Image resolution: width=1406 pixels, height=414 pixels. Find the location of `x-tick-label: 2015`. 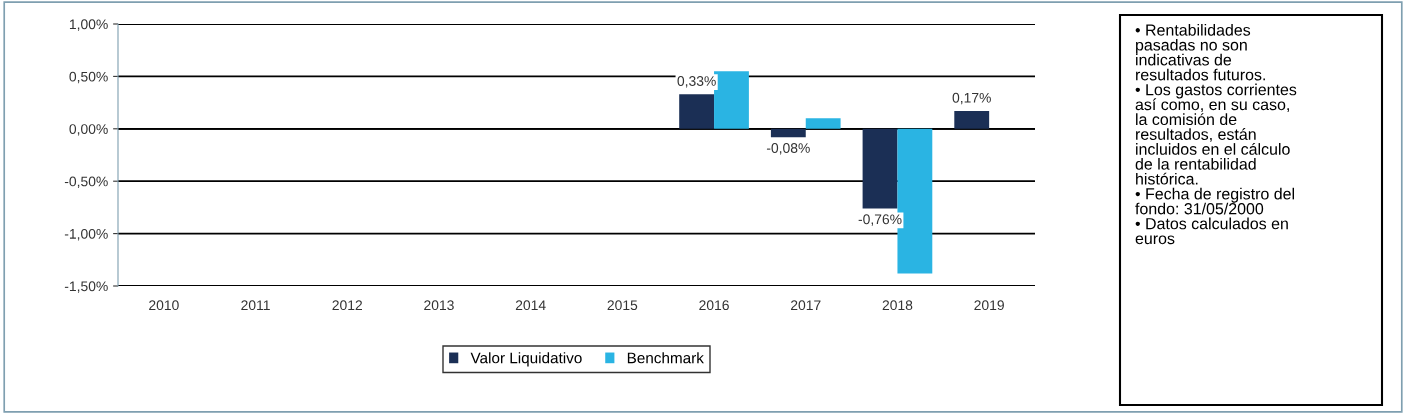

x-tick-label: 2015 is located at coordinates (622, 305).